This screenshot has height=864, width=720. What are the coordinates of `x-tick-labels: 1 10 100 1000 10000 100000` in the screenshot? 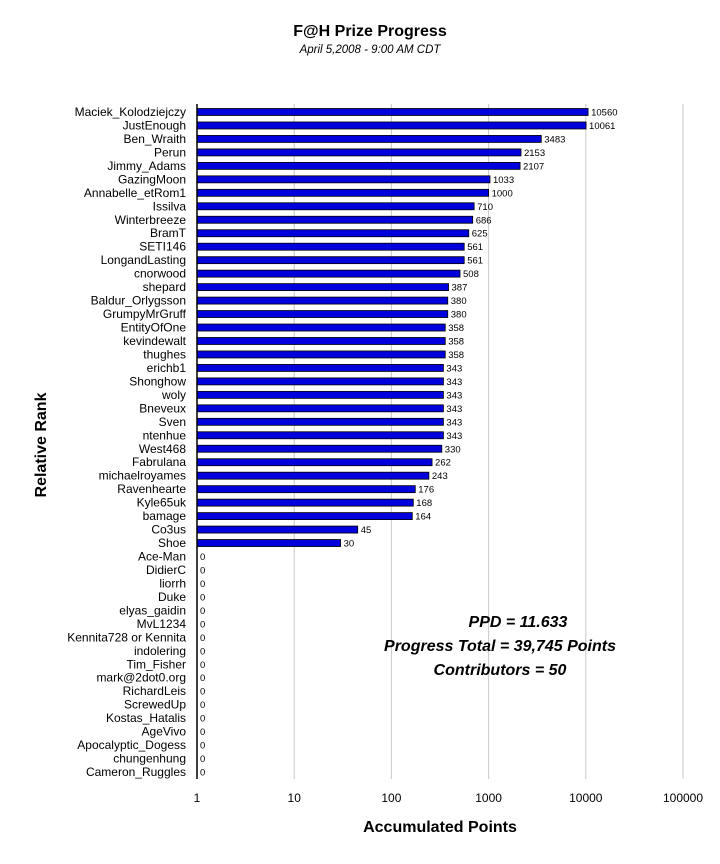 It's located at (449, 798).